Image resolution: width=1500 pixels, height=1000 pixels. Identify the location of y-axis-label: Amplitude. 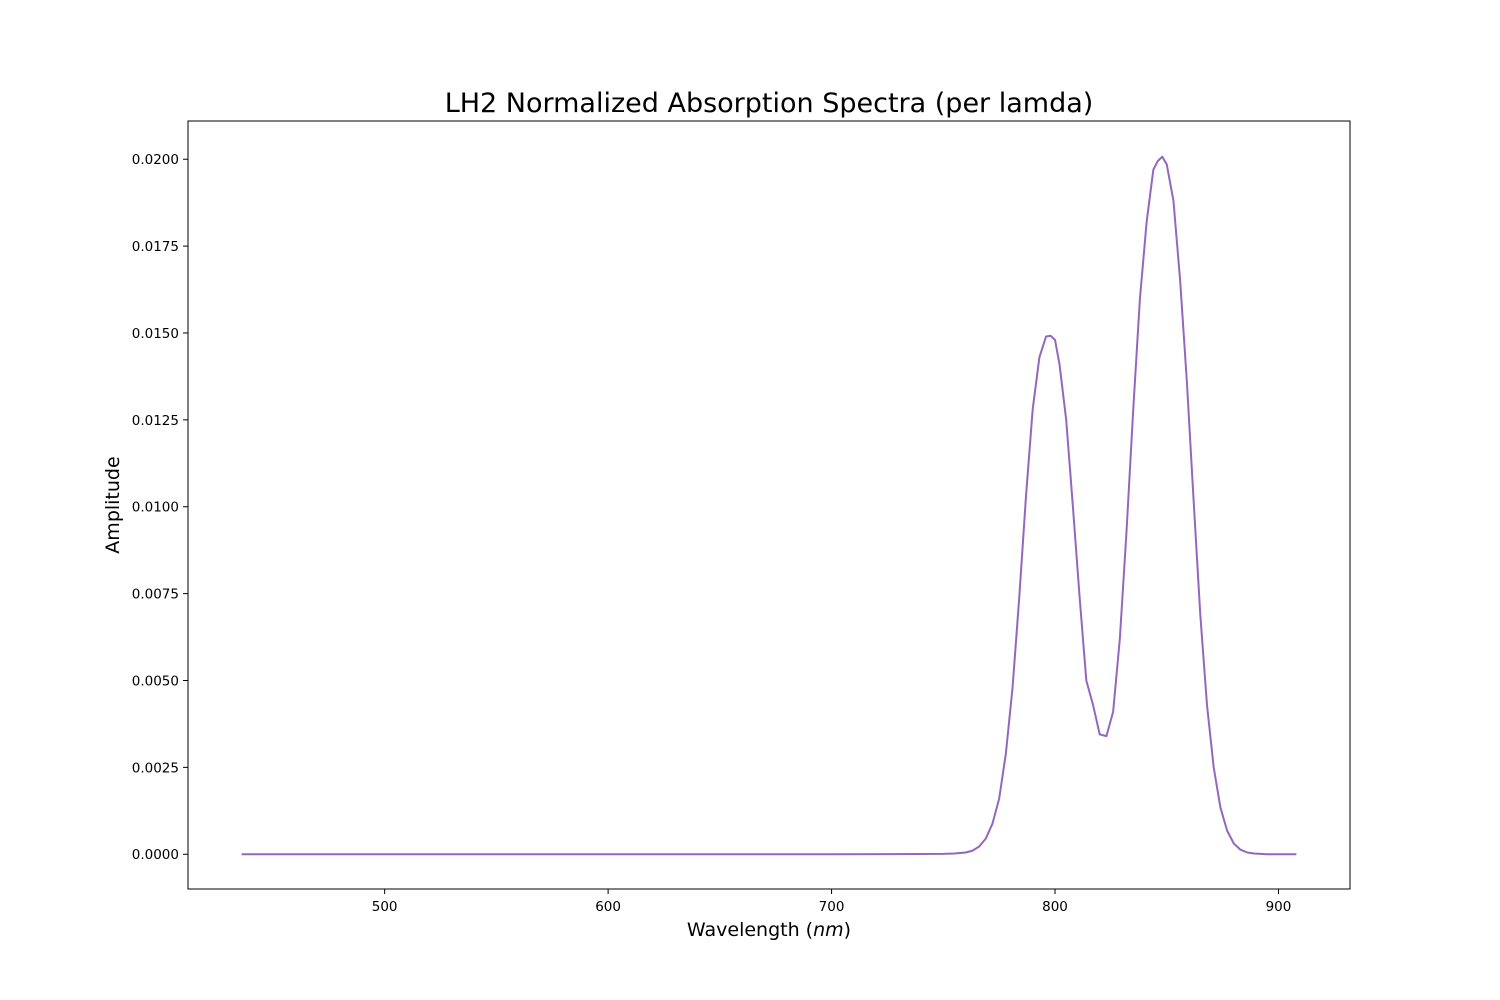
(113, 504).